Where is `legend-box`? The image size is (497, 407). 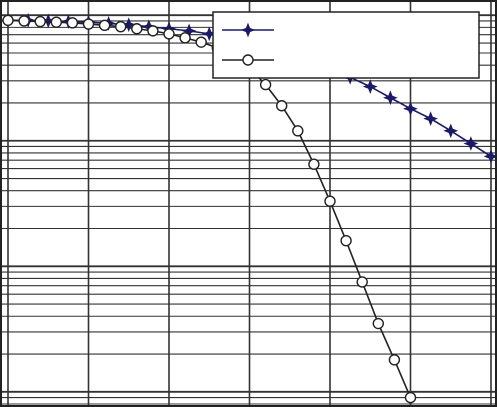 legend-box is located at coordinates (346, 45).